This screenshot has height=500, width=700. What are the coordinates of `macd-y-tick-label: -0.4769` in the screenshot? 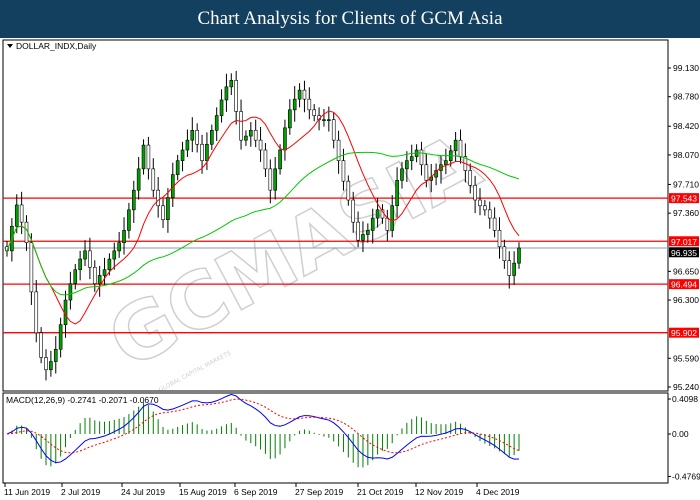 It's located at (686, 476).